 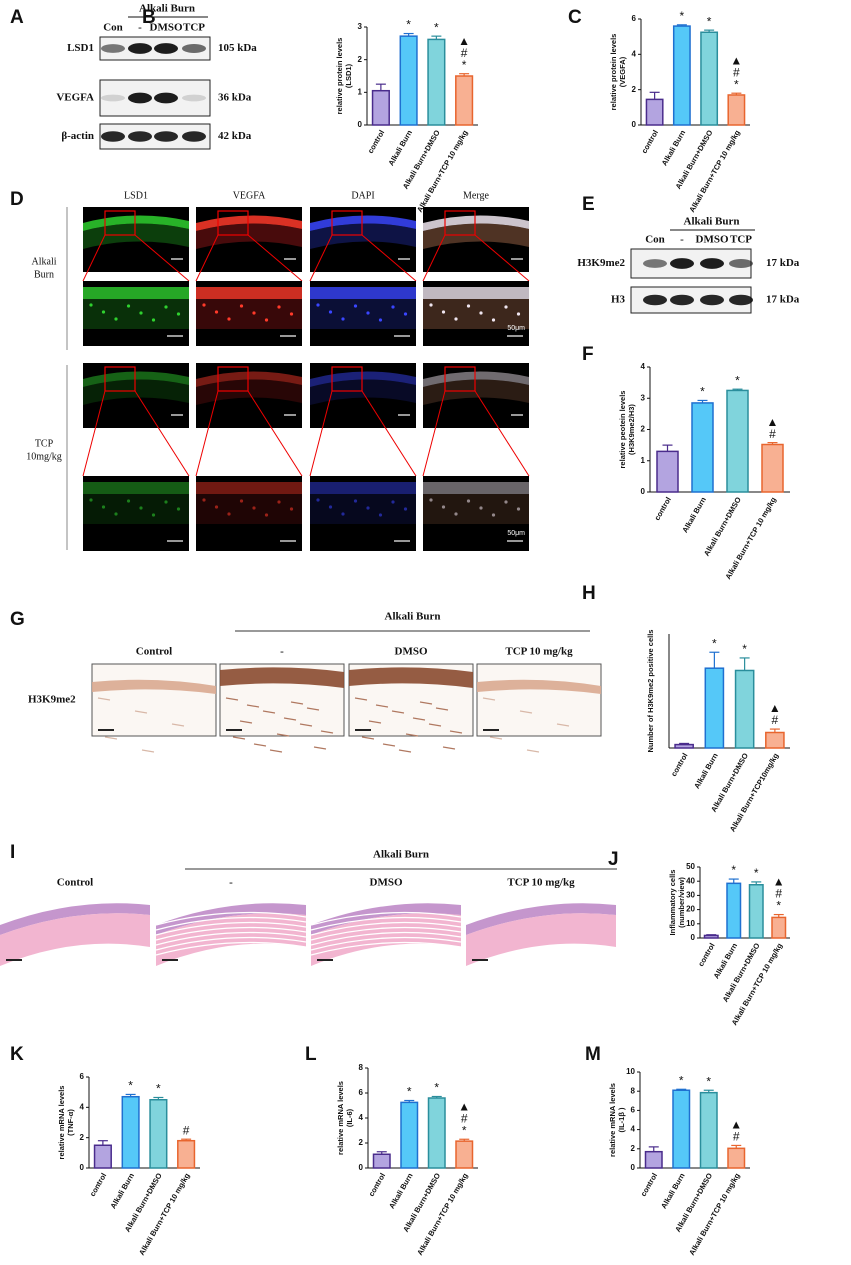 I want to click on column-label: TCP 10 mg/kg, so click(x=541, y=883).